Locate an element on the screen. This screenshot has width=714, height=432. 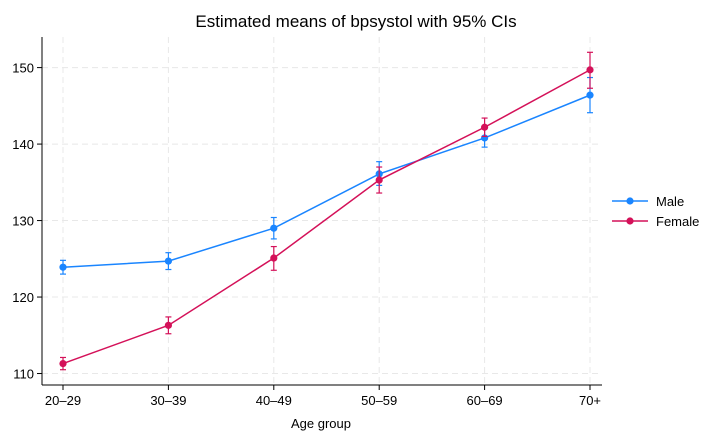
y-tick-label: 120 is located at coordinates (23, 297).